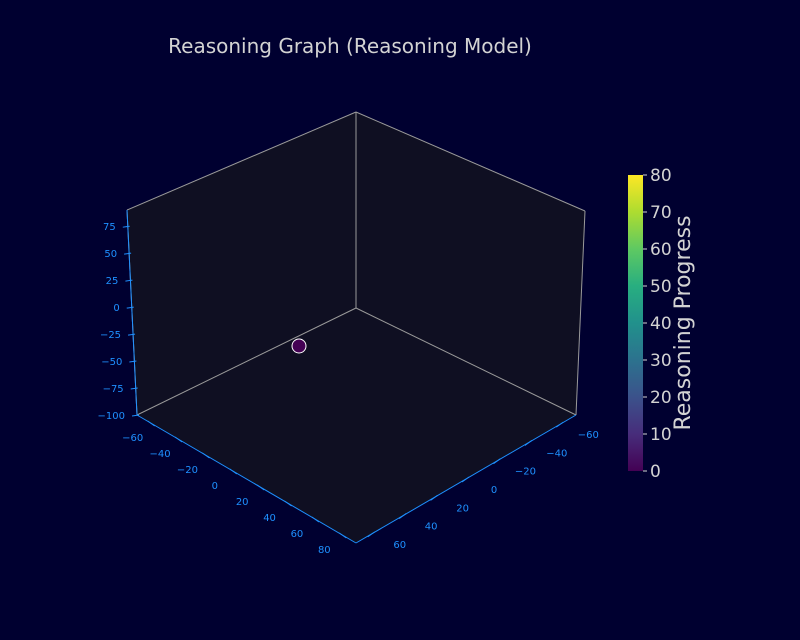 This screenshot has height=640, width=800. What do you see at coordinates (399, 545) in the screenshot?
I see `y-tick-label: 60` at bounding box center [399, 545].